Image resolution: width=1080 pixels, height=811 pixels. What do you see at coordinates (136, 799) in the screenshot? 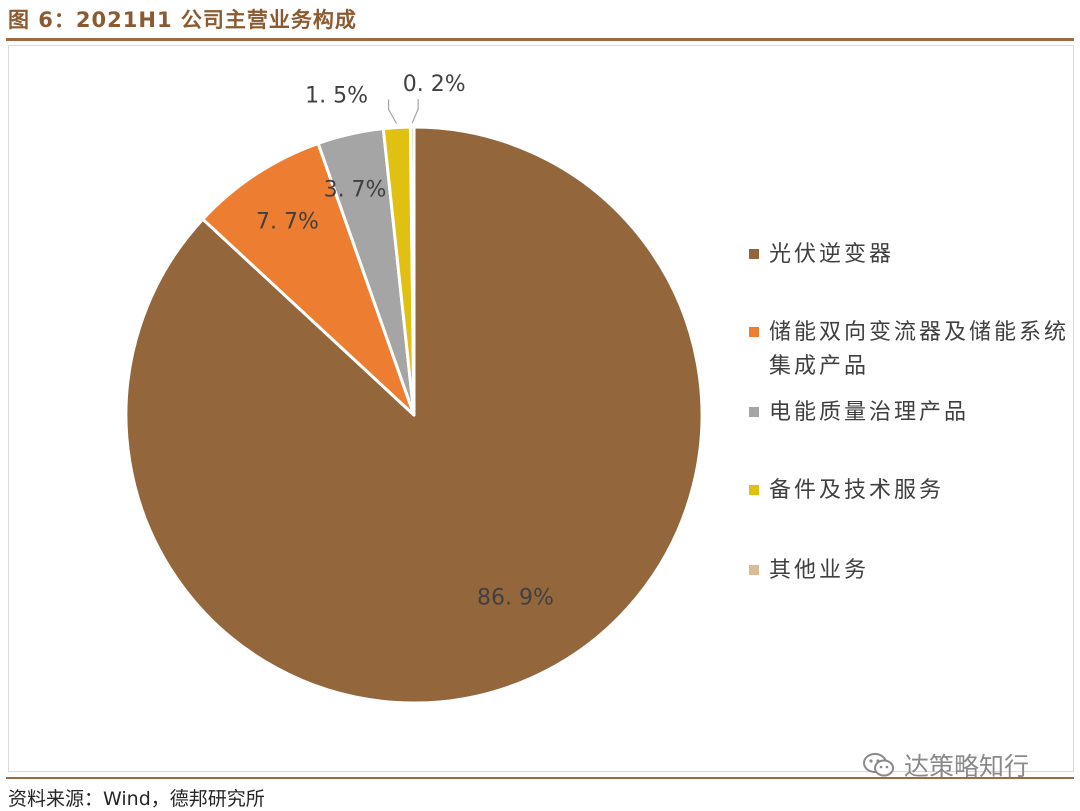
I see `source-note: 资料来源：Wind，德邦研究所` at bounding box center [136, 799].